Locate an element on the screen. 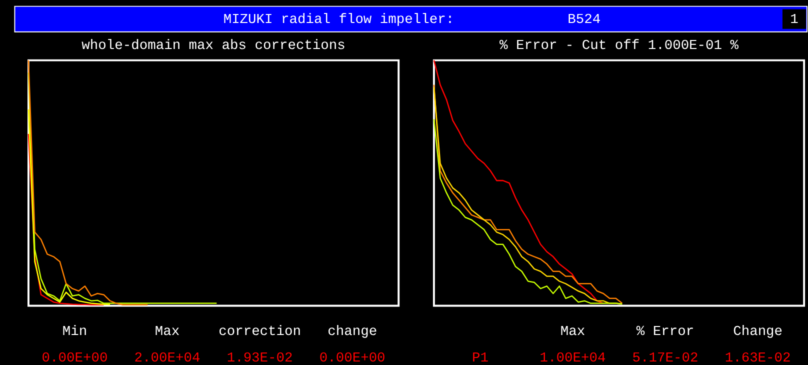 The width and height of the screenshot is (808, 365). text: % Error is located at coordinates (665, 332).